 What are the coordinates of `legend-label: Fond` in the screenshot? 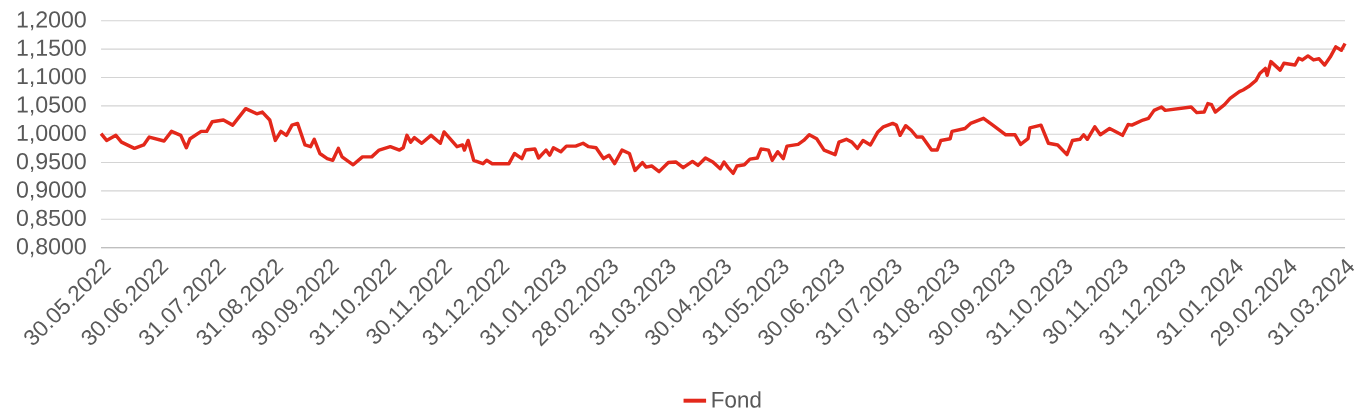 It's located at (736, 399).